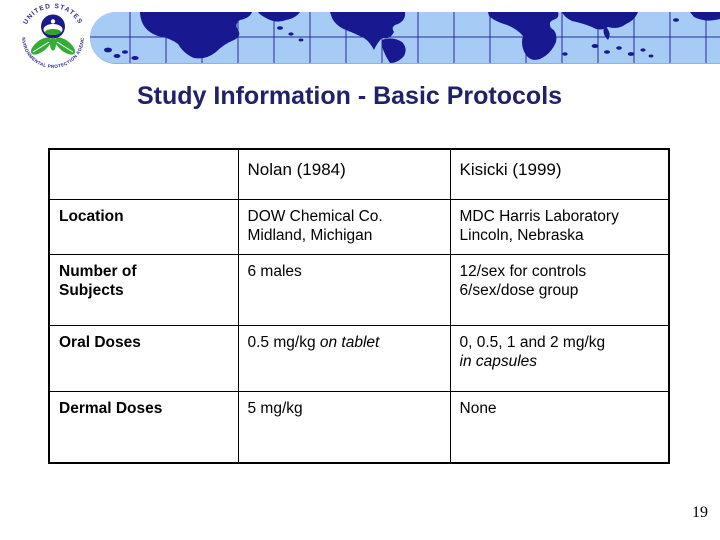  Describe the element at coordinates (143, 427) in the screenshot. I see `row-label-dermal-doses: Dermal Doses` at that location.